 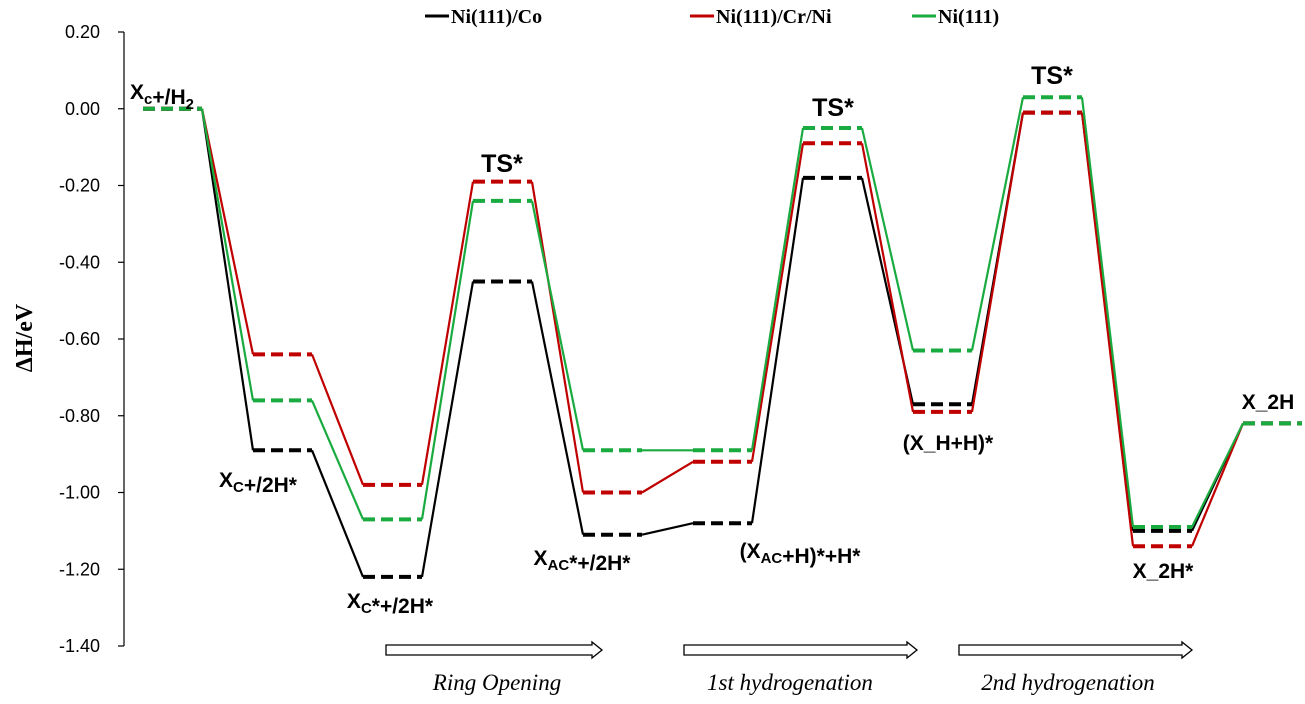 What do you see at coordinates (774, 17) in the screenshot?
I see `legend-label: Ni(111)/Cr/Ni` at bounding box center [774, 17].